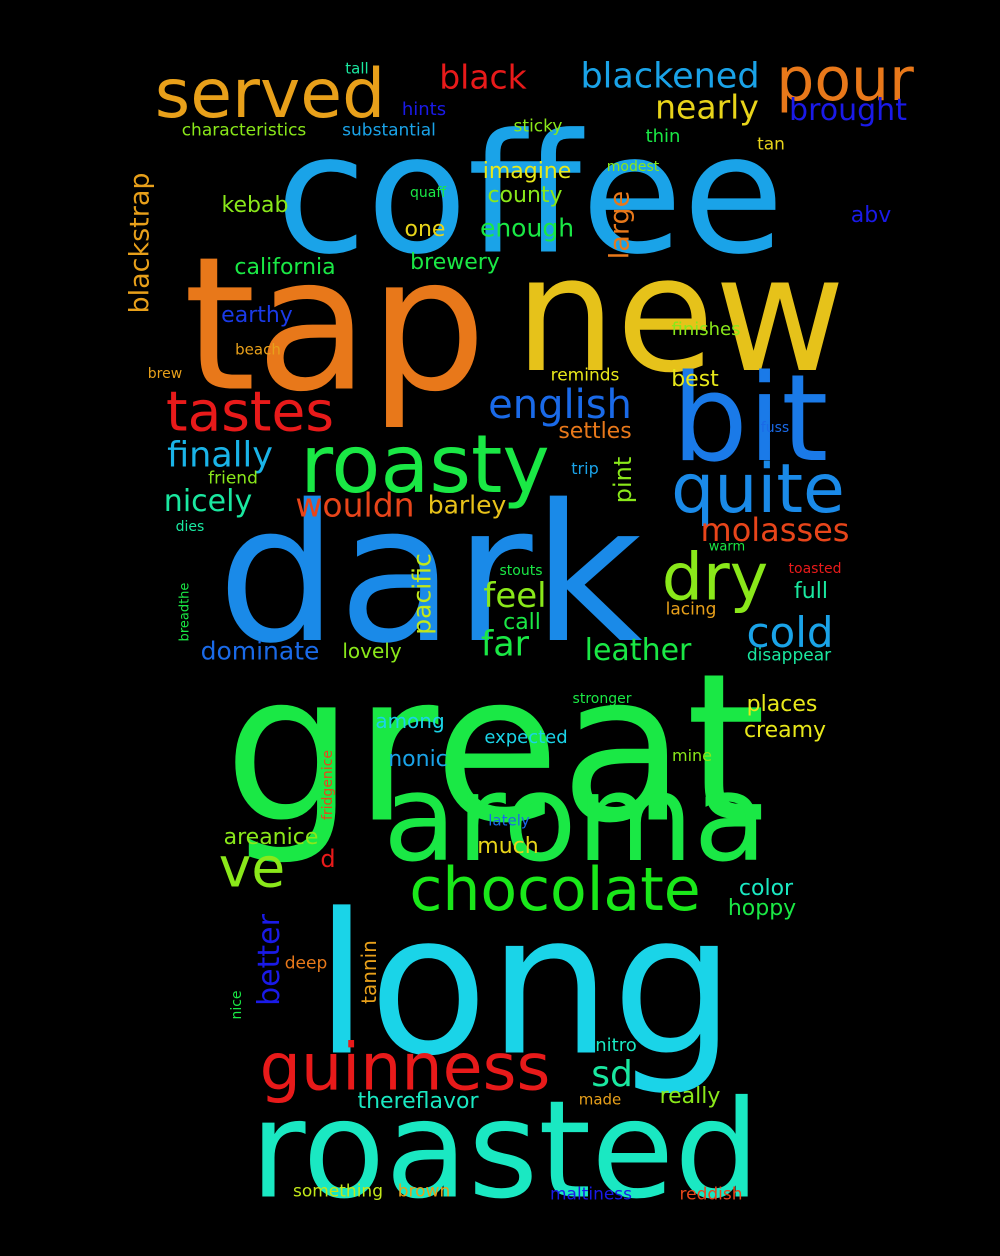 The height and width of the screenshot is (1256, 1000). Describe the element at coordinates (527, 171) in the screenshot. I see `word-imagine: imagine` at that location.